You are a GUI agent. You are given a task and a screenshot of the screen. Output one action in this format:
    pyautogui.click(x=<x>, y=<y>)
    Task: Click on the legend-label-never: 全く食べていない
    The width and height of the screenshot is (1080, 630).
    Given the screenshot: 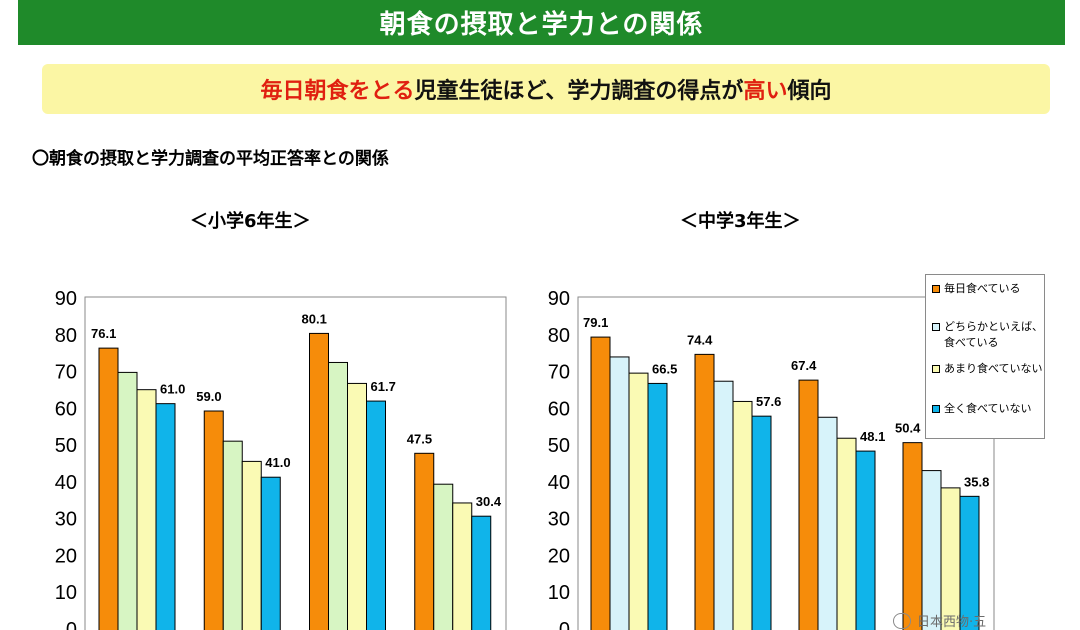 What is the action you would take?
    pyautogui.click(x=988, y=408)
    